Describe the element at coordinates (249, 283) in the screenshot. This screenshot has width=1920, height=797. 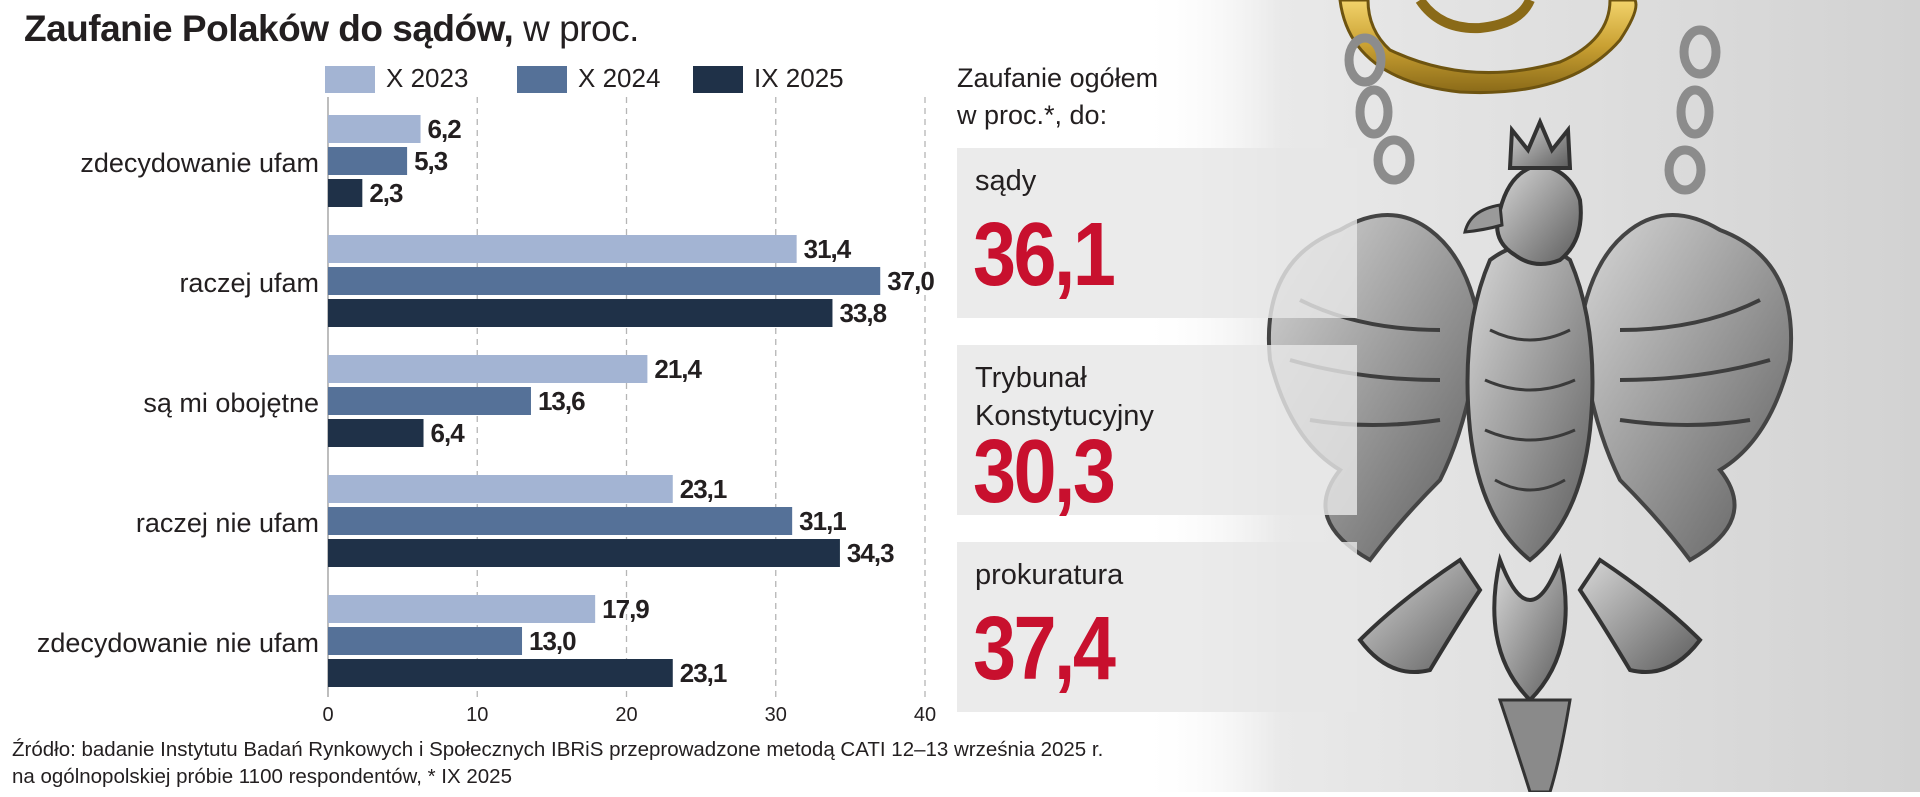
I see `category-label: raczej ufam` at that location.